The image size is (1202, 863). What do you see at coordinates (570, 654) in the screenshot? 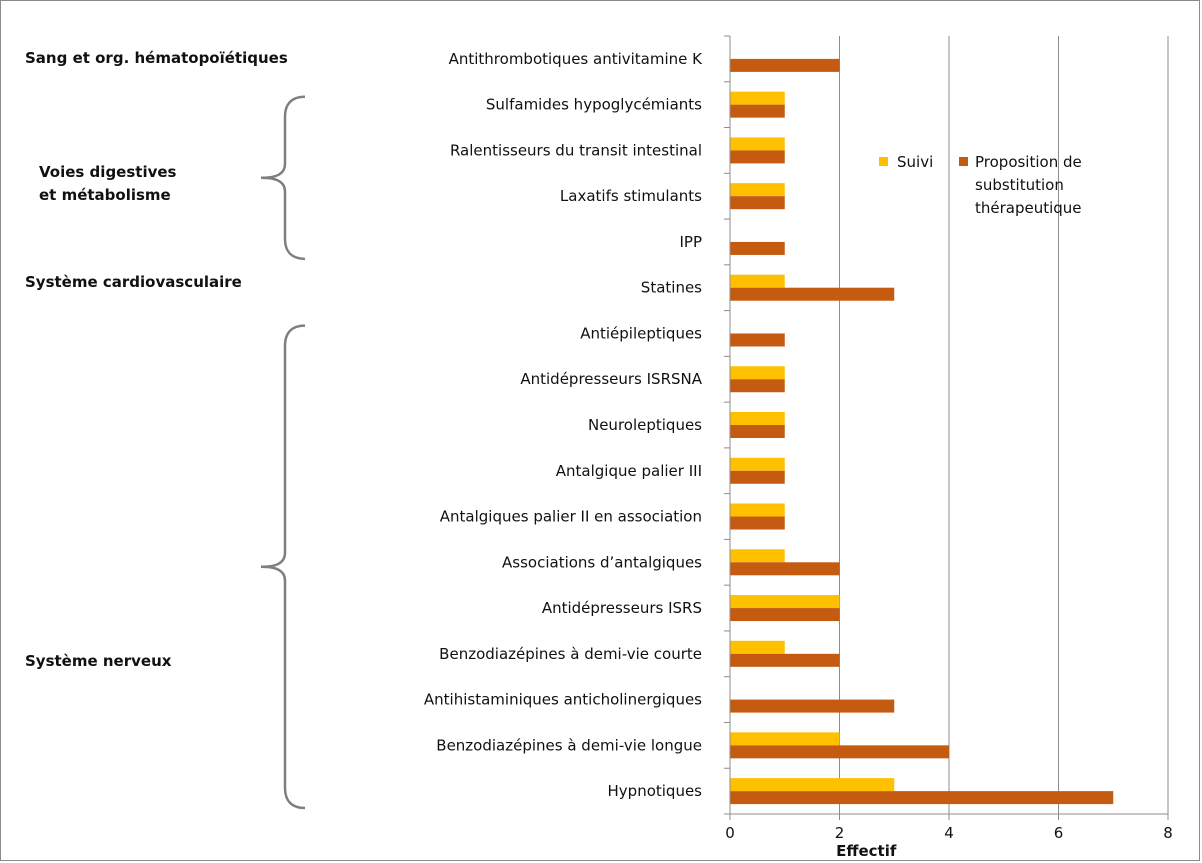
I see `category-label-13: Benzodiazépines à demi-vie courte` at bounding box center [570, 654].